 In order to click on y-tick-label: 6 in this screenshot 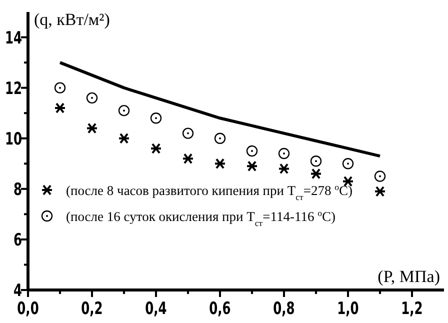, I will do `click(17, 240)`.